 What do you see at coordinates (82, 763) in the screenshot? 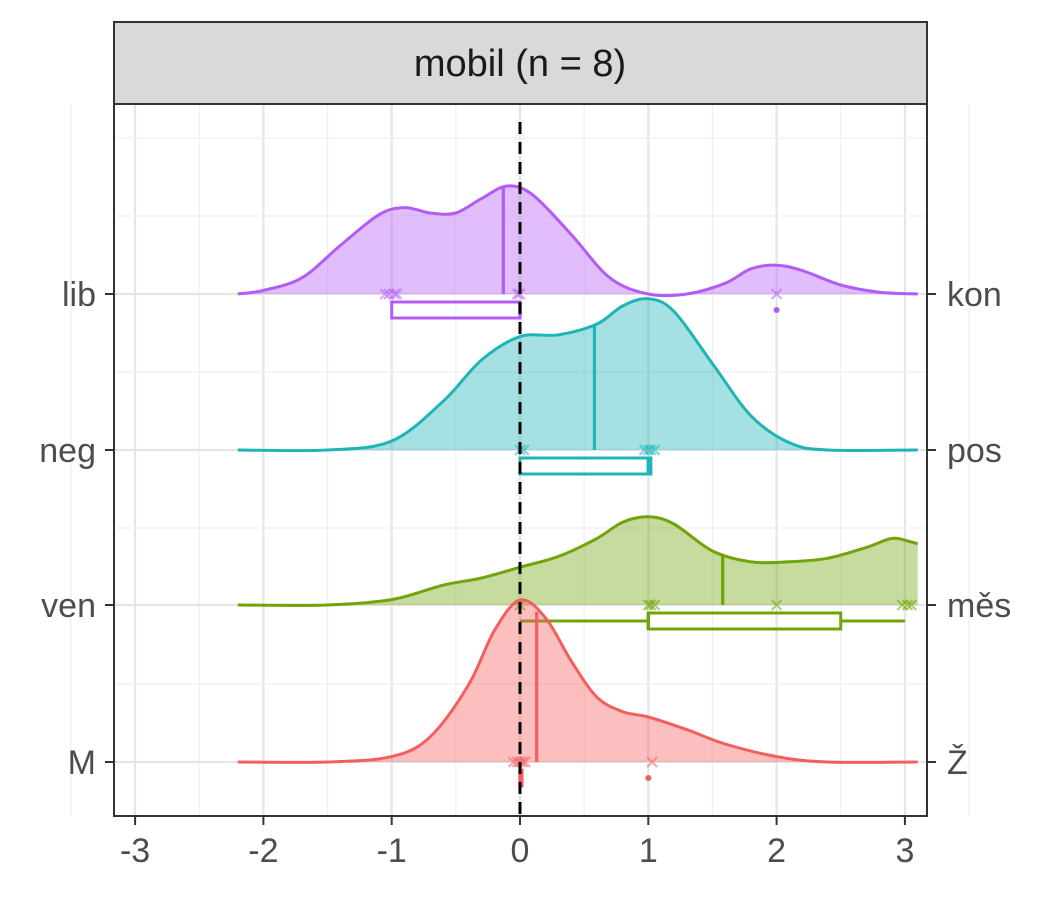
I see `y-tick-label-left: M` at bounding box center [82, 763].